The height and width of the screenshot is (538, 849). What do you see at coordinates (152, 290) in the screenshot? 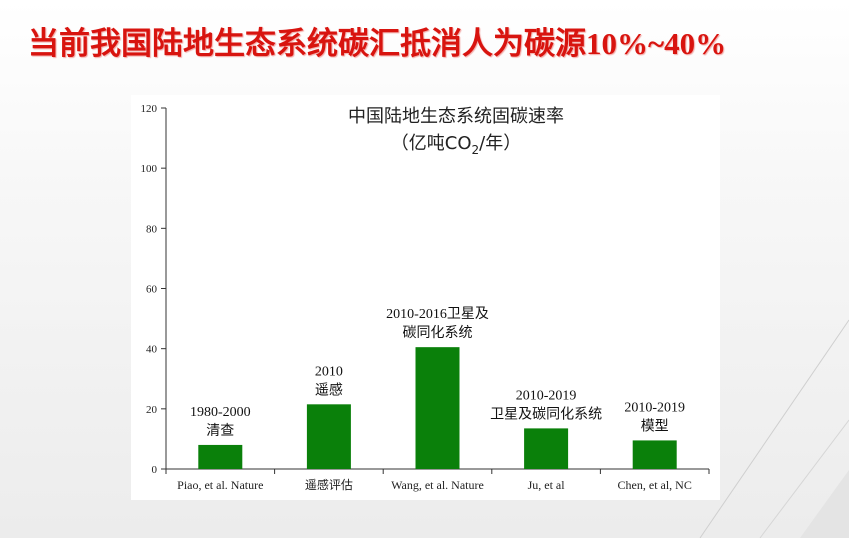
I see `y-tick-label: 60` at bounding box center [152, 290].